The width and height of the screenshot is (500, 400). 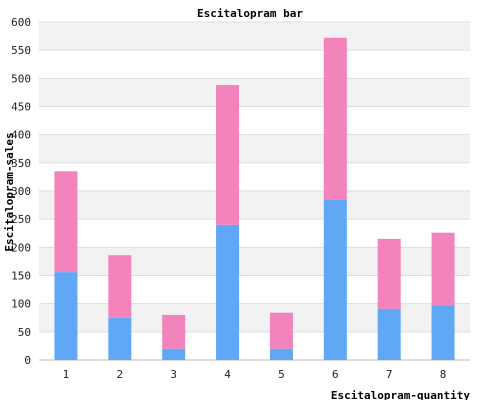 I want to click on y-tick-label: 200, so click(x=21, y=247).